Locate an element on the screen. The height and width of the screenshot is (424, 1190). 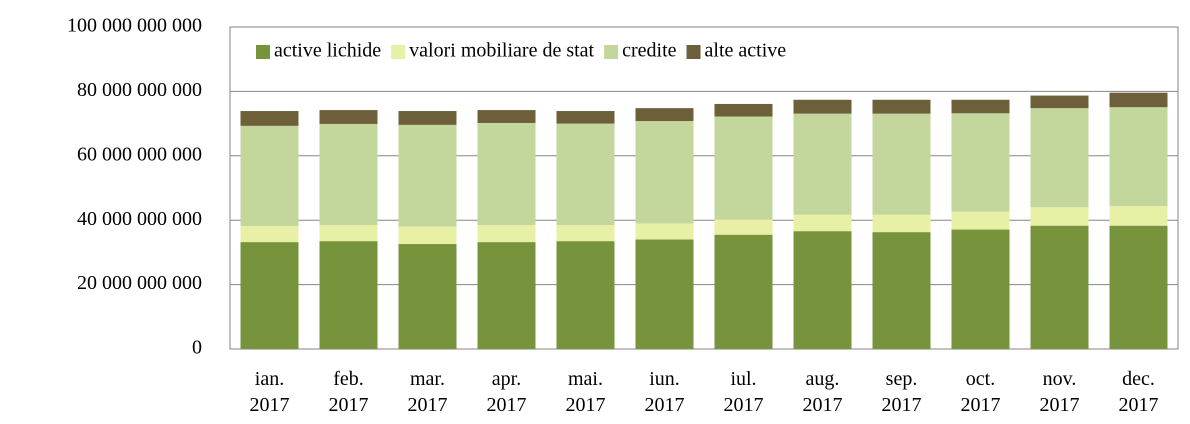
x-tick-label: nov. 2017 is located at coordinates (1059, 392).